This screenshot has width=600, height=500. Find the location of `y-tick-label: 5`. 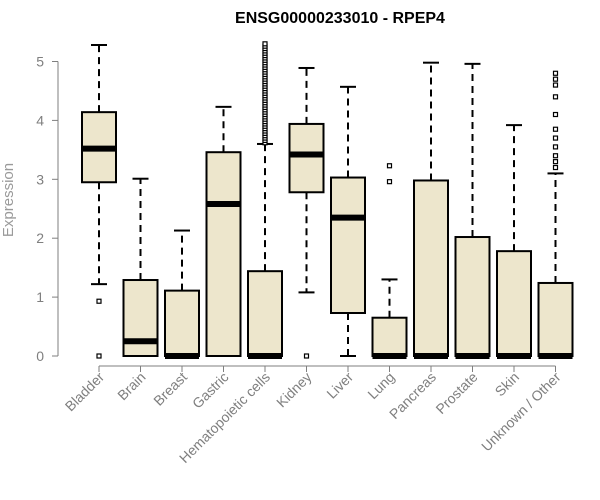

y-tick-label: 5 is located at coordinates (40, 62).